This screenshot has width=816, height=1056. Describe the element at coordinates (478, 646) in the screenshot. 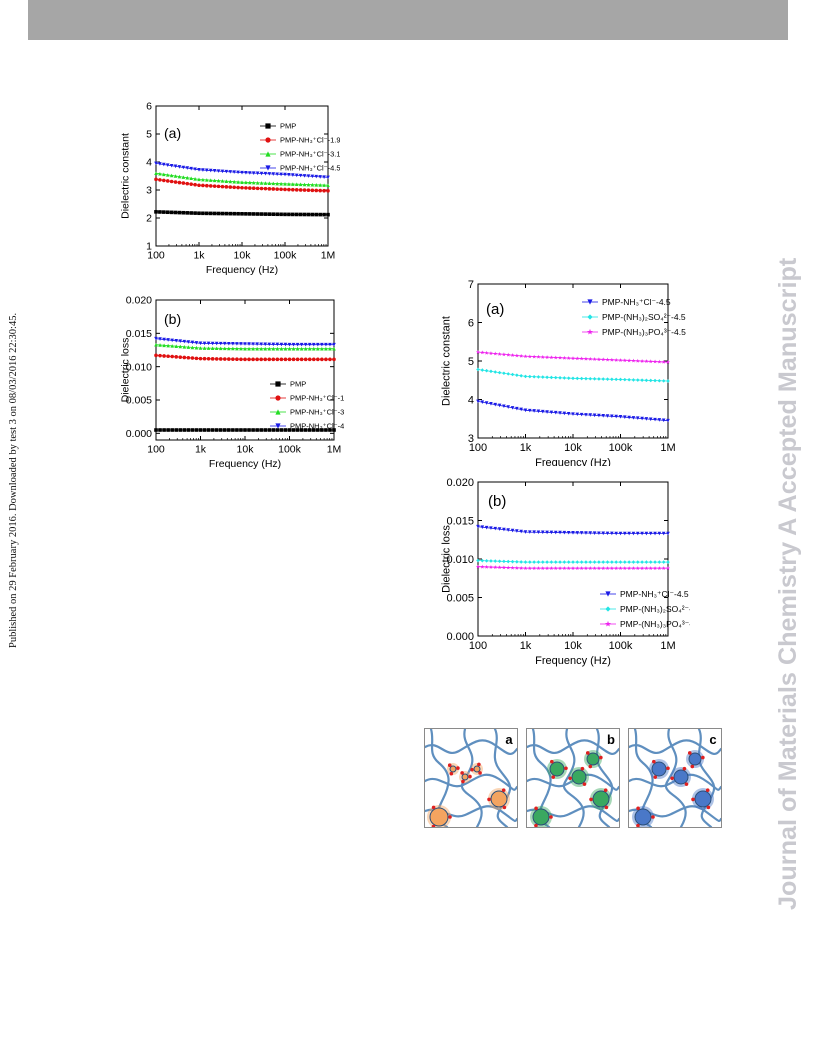

I see `x-tick-label: 100` at that location.